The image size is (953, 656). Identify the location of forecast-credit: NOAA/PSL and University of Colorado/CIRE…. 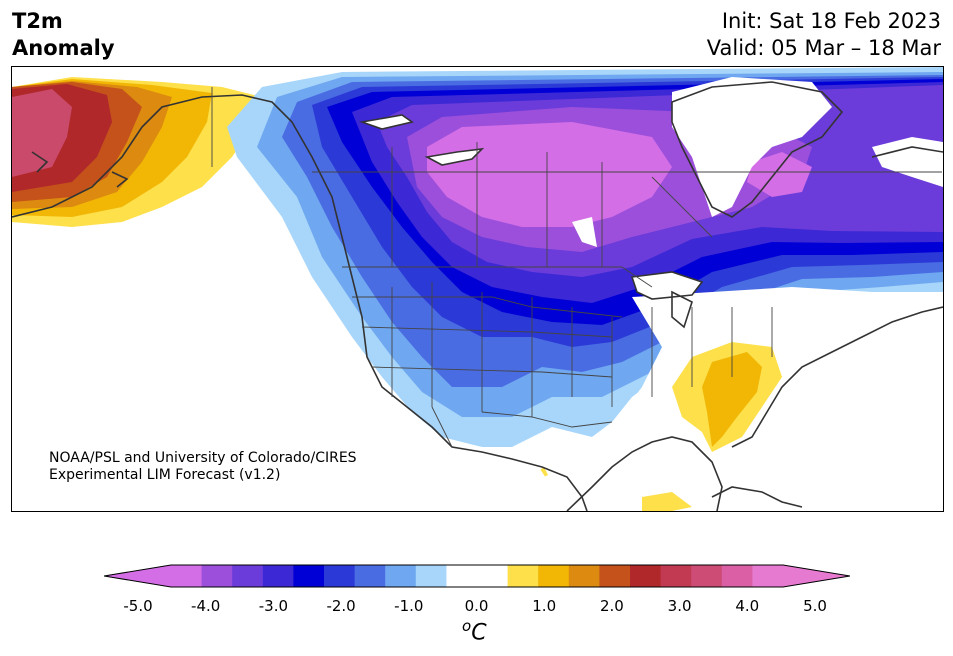
(203, 467).